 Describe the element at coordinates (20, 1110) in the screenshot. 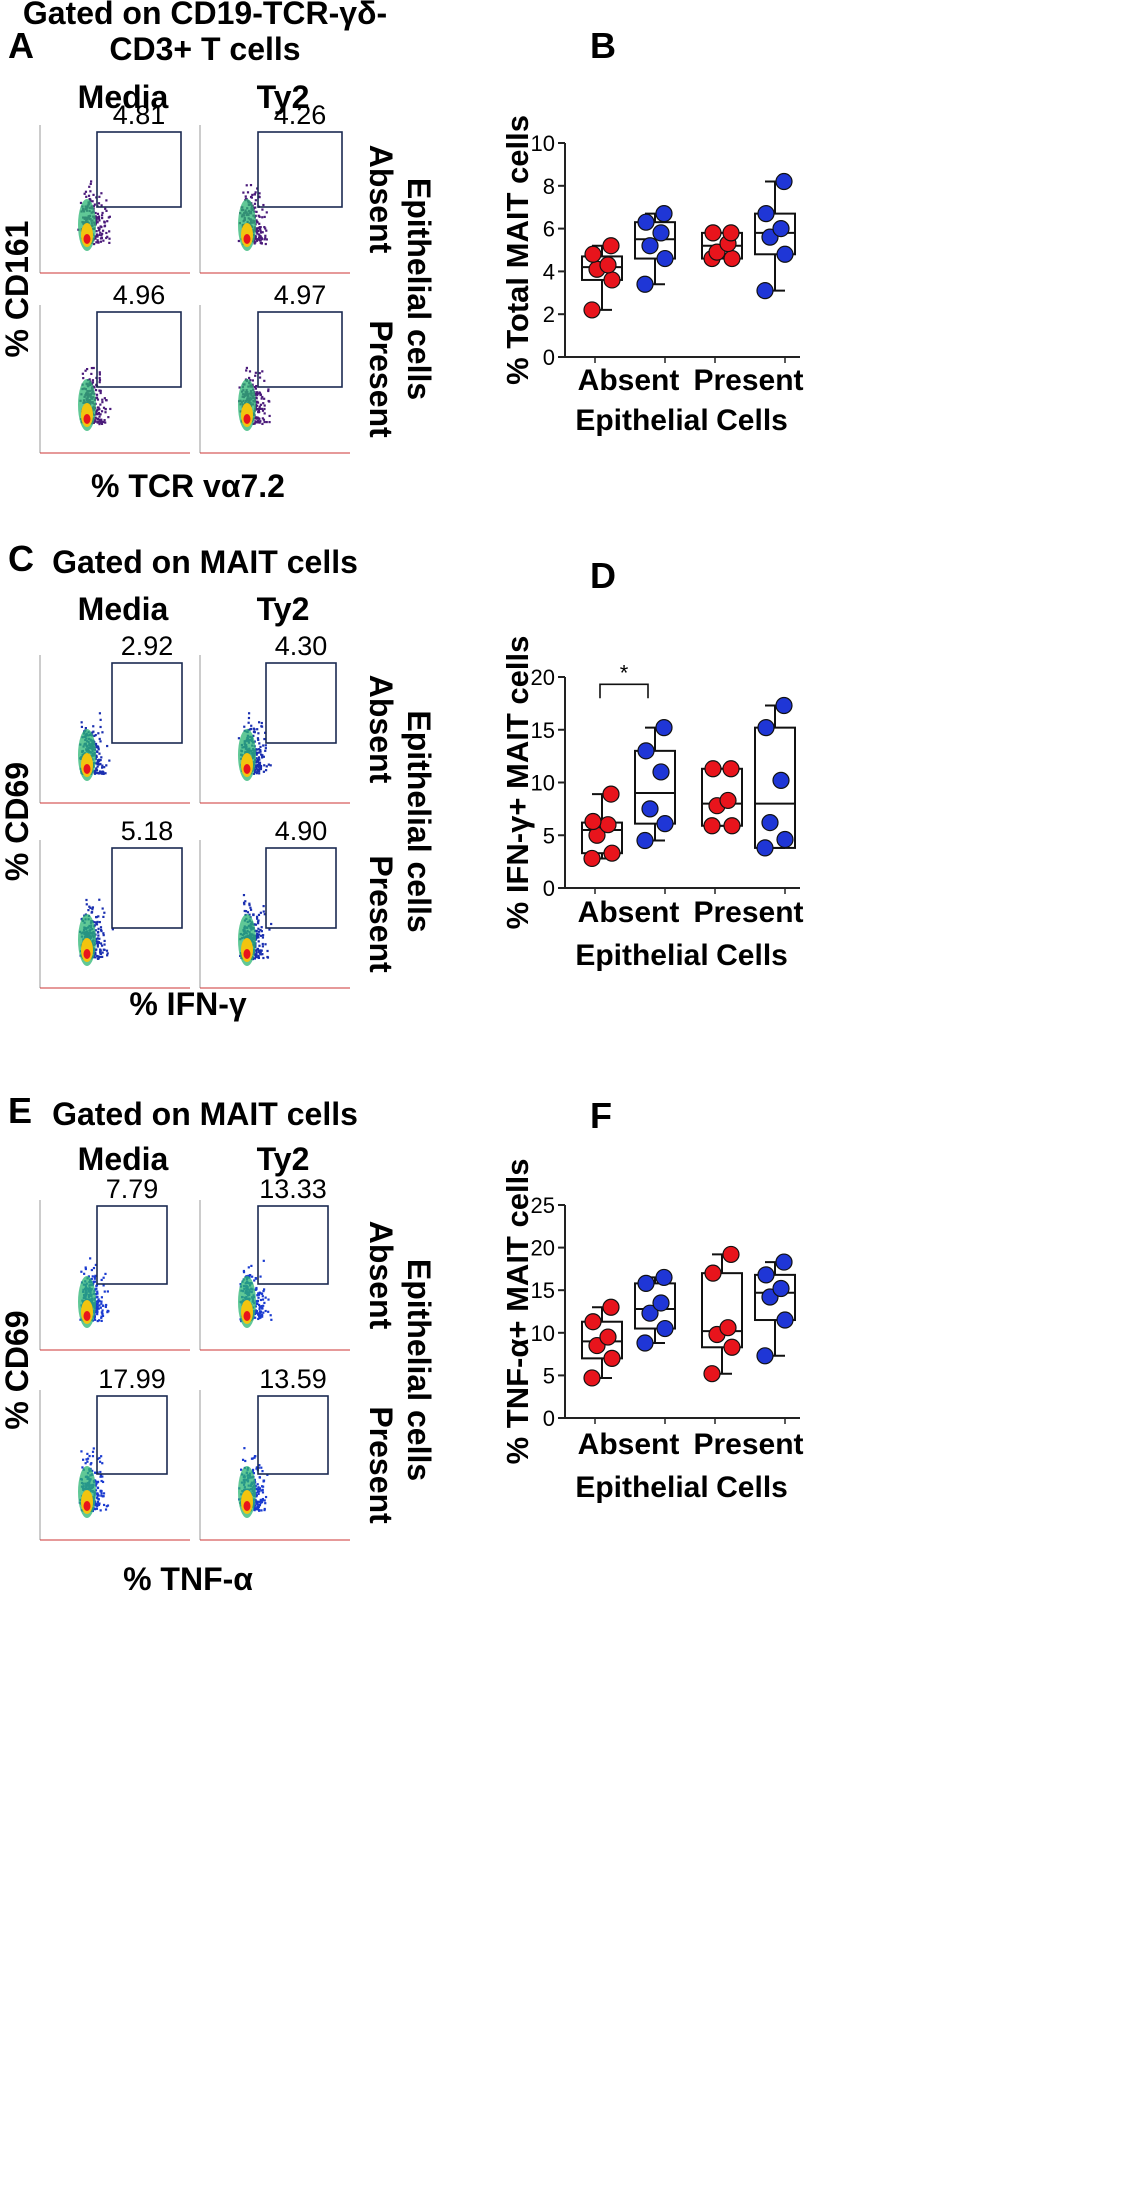

I see `panel-label: E` at that location.